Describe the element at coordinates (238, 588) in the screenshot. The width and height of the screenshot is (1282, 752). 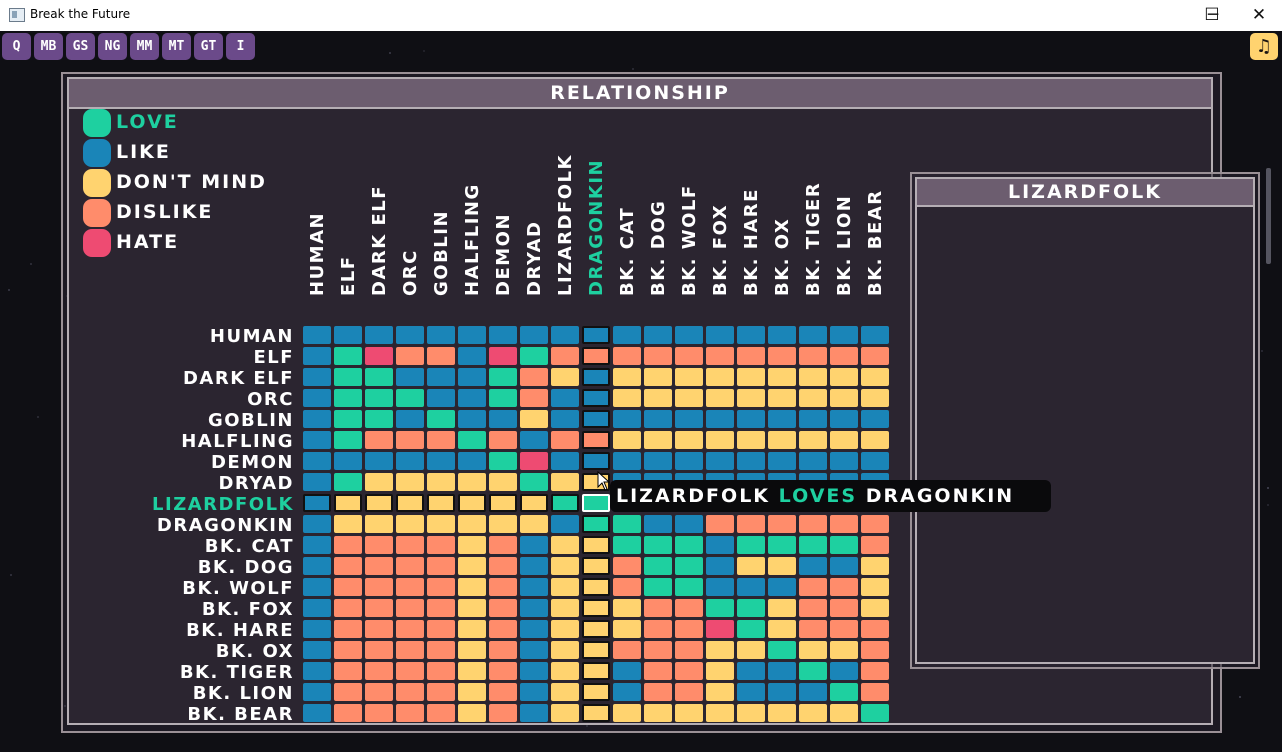
I see `row-label: BK. WOLF` at that location.